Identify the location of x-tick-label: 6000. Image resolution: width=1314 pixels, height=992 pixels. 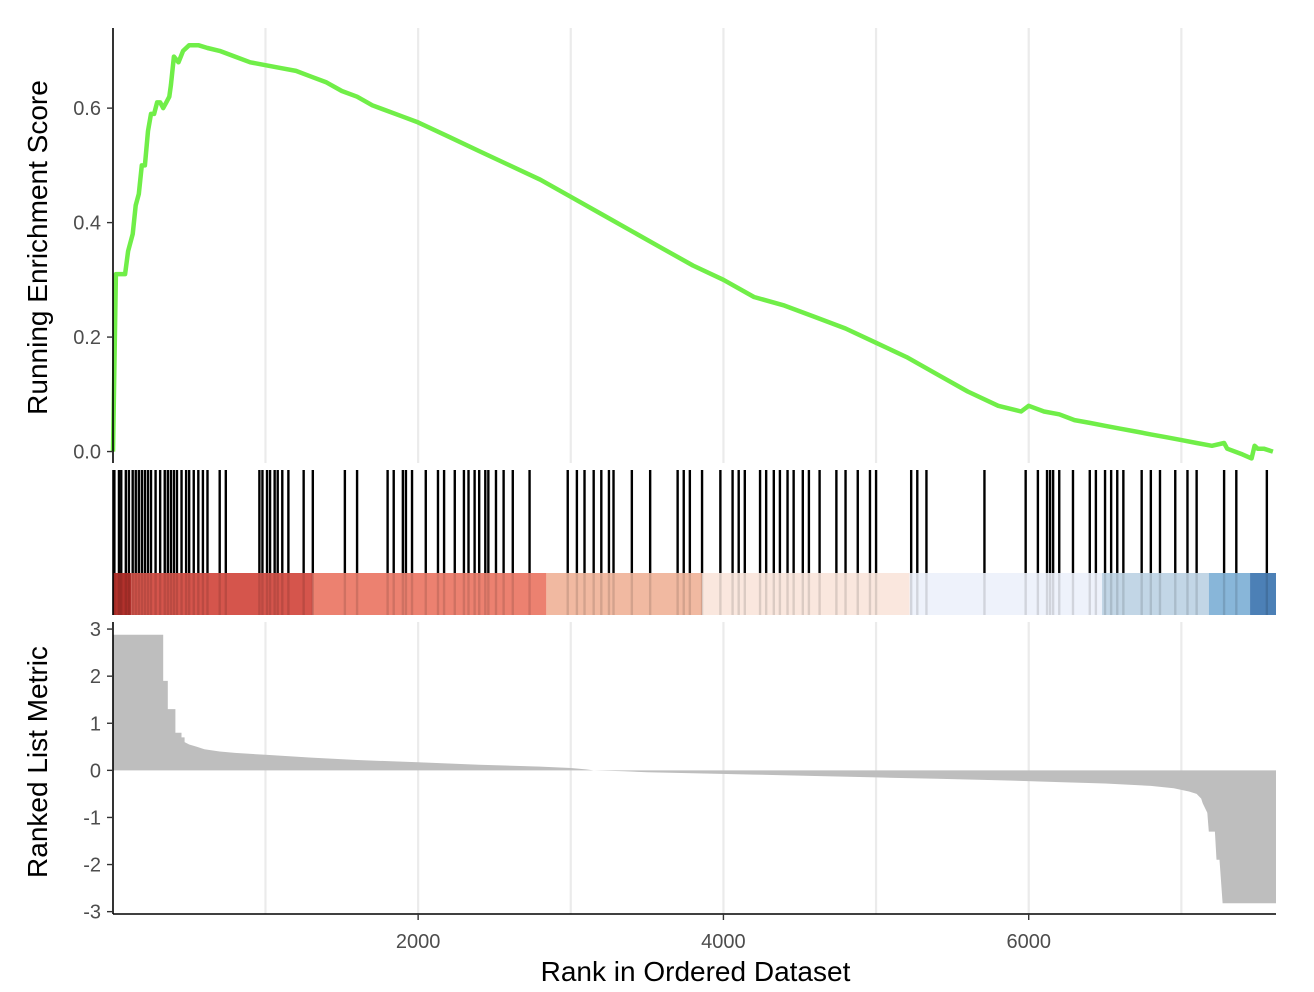
(1028, 942).